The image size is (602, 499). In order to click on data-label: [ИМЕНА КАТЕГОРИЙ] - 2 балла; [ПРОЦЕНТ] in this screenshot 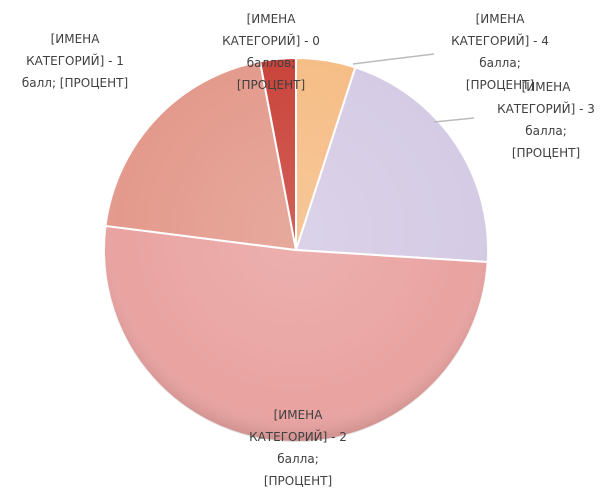, I will do `click(298, 448)`.